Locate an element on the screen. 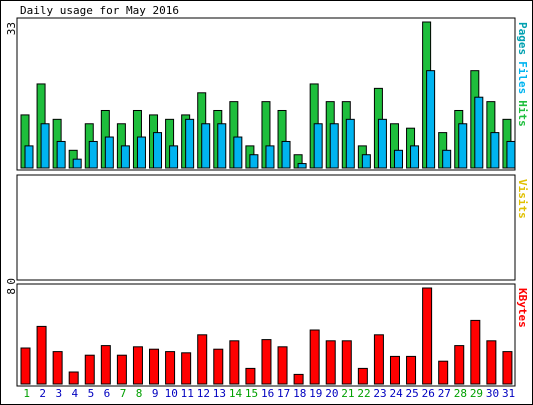 The image size is (533, 405). x-tick-label: 11 is located at coordinates (187, 393).